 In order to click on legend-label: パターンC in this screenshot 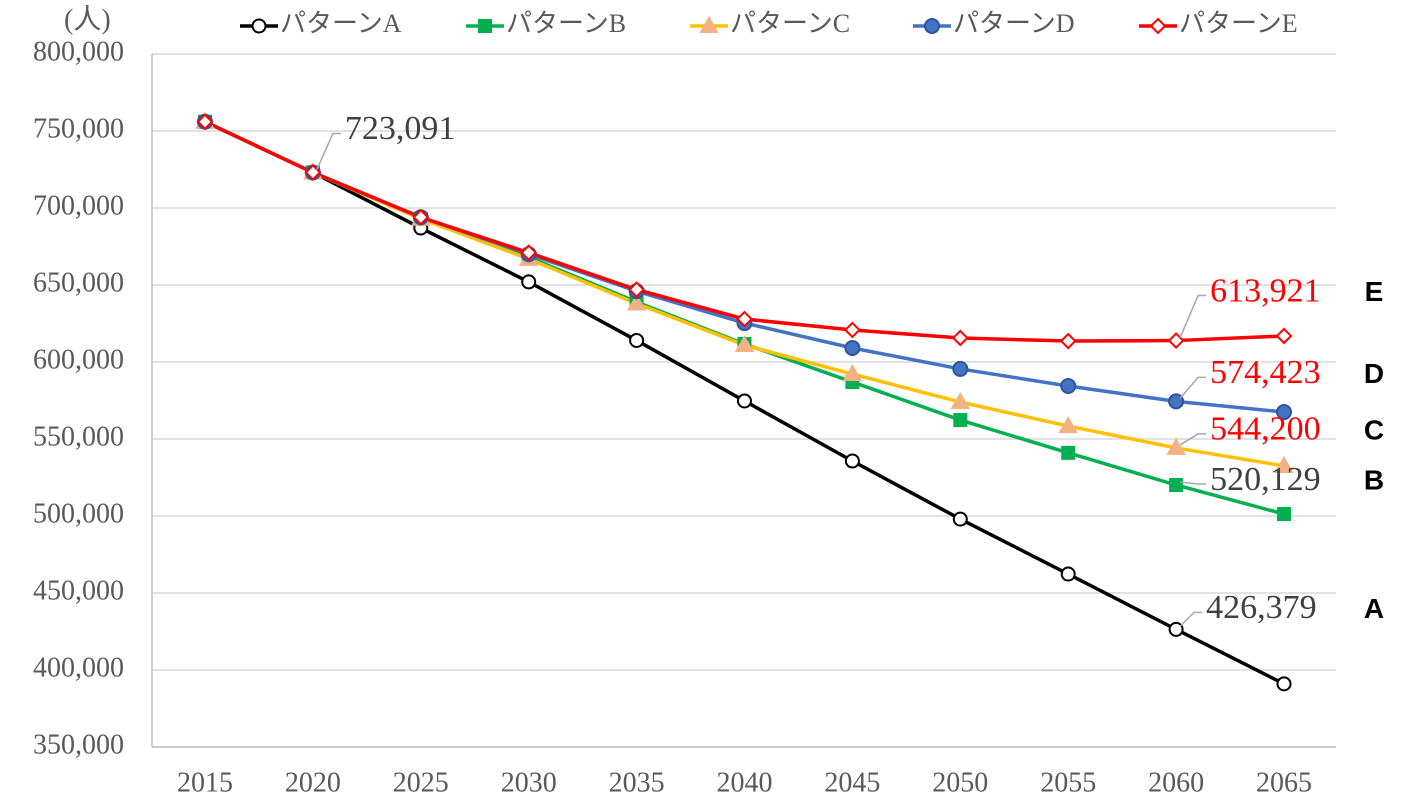, I will do `click(790, 23)`.